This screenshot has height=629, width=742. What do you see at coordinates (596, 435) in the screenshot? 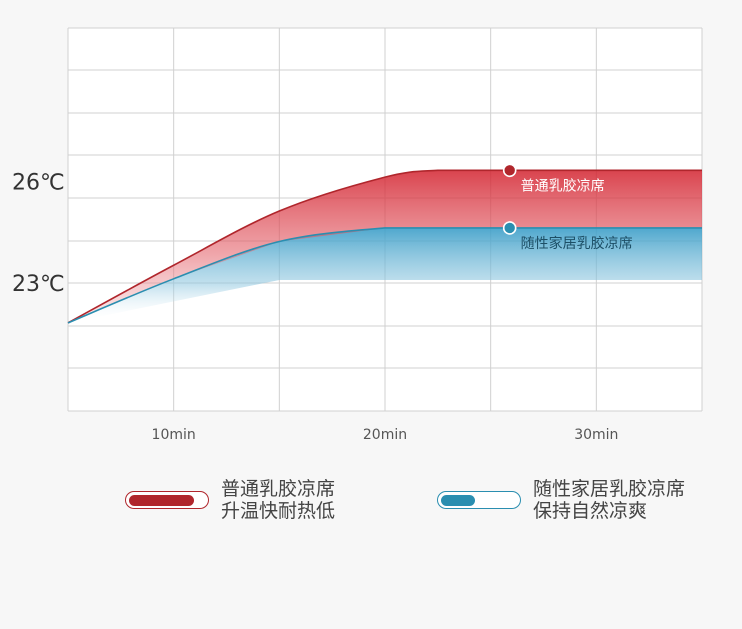
I see `x-tick-label: 30min` at bounding box center [596, 435].